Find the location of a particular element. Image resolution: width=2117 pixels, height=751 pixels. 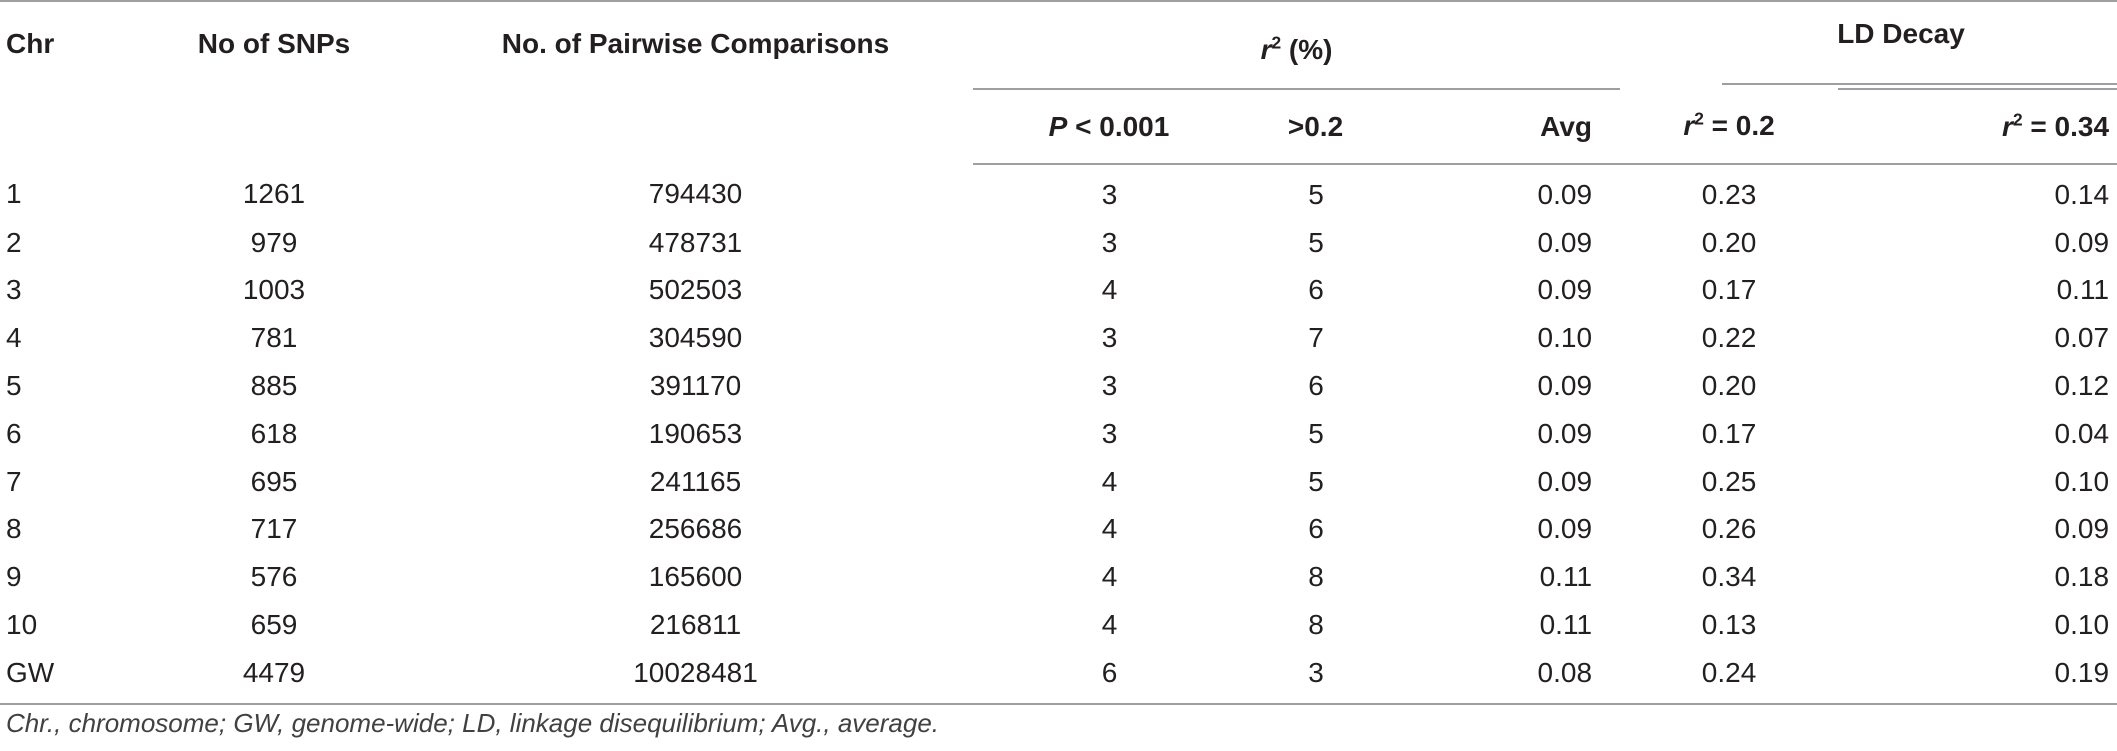

header-avg: Avg is located at coordinates (1511, 127).